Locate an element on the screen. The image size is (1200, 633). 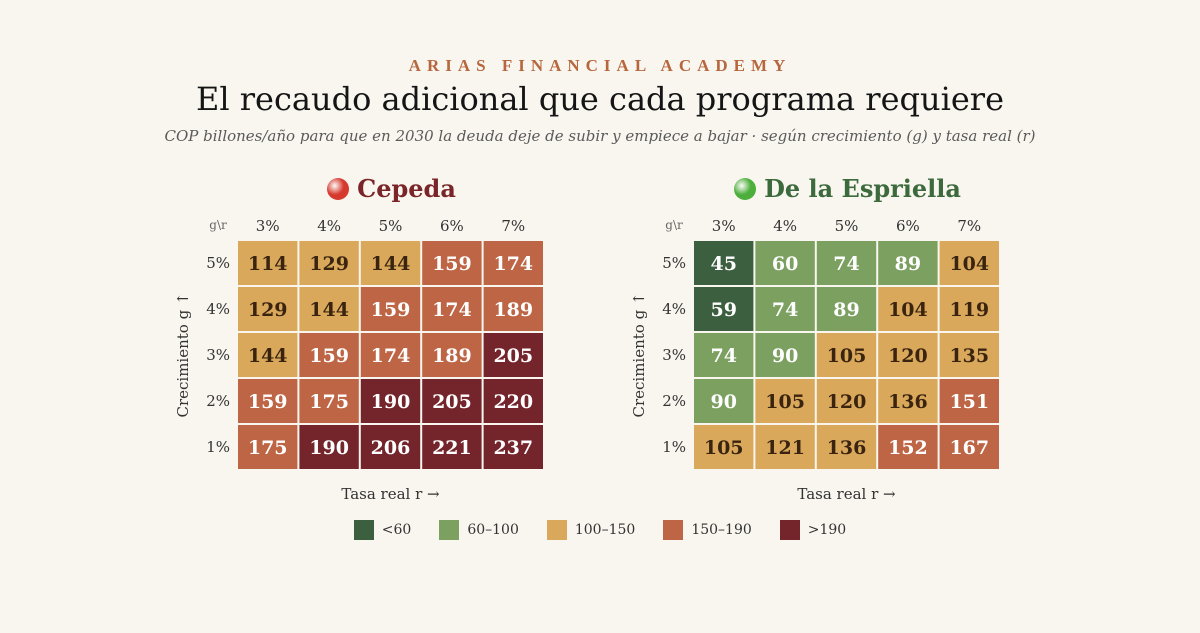
cell-value: 129 is located at coordinates (329, 264).